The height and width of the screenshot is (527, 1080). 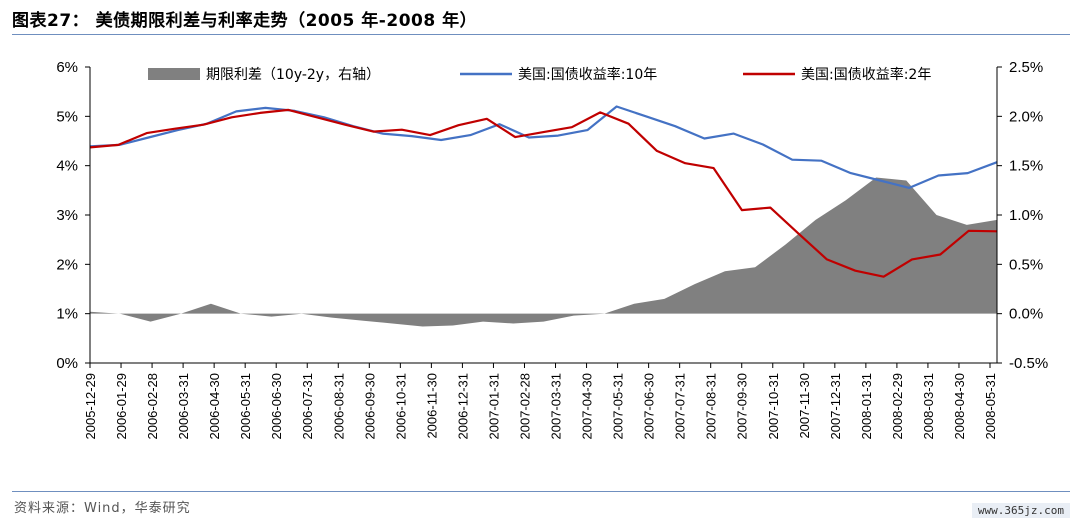 What do you see at coordinates (369, 406) in the screenshot?
I see `x-axis-tick-label: 2006-09-30` at bounding box center [369, 406].